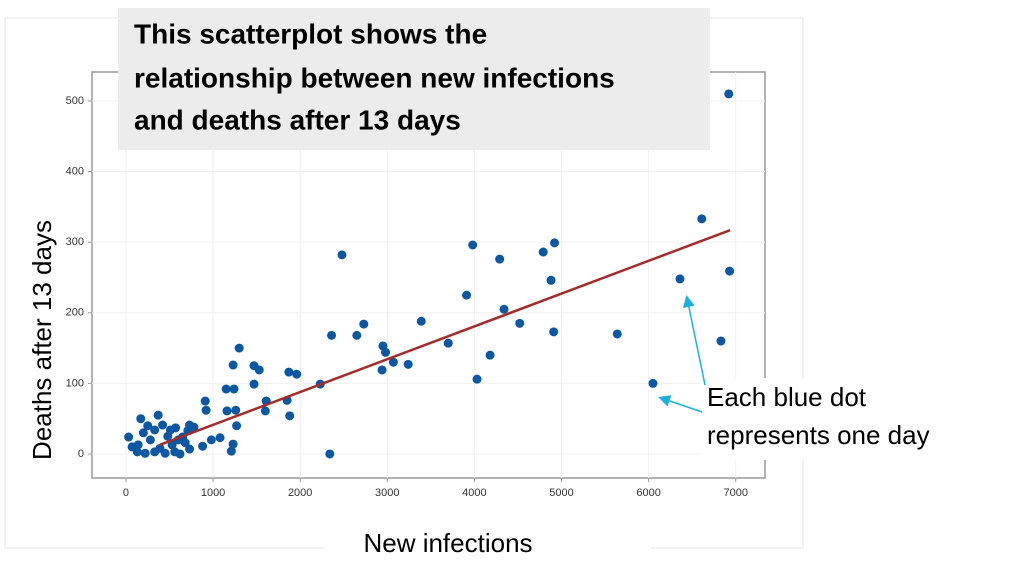 The height and width of the screenshot is (584, 1024). What do you see at coordinates (834, 419) in the screenshot?
I see `annotation-bg` at bounding box center [834, 419].